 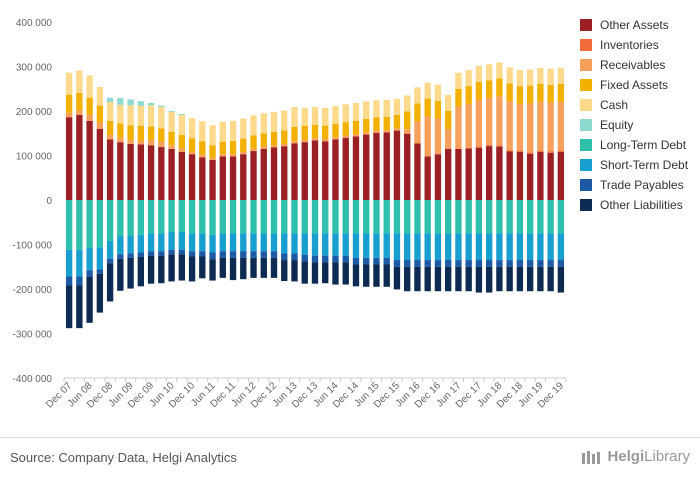 I want to click on legend-item: Cash, so click(x=634, y=105).